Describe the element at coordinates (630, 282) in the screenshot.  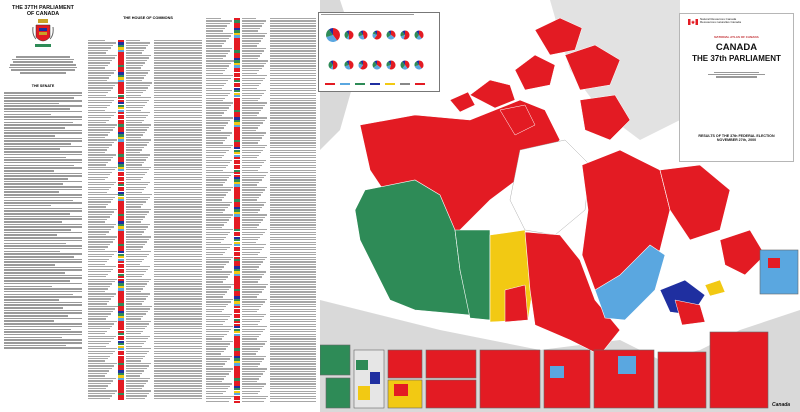
I see `quebec-south-region` at that location.